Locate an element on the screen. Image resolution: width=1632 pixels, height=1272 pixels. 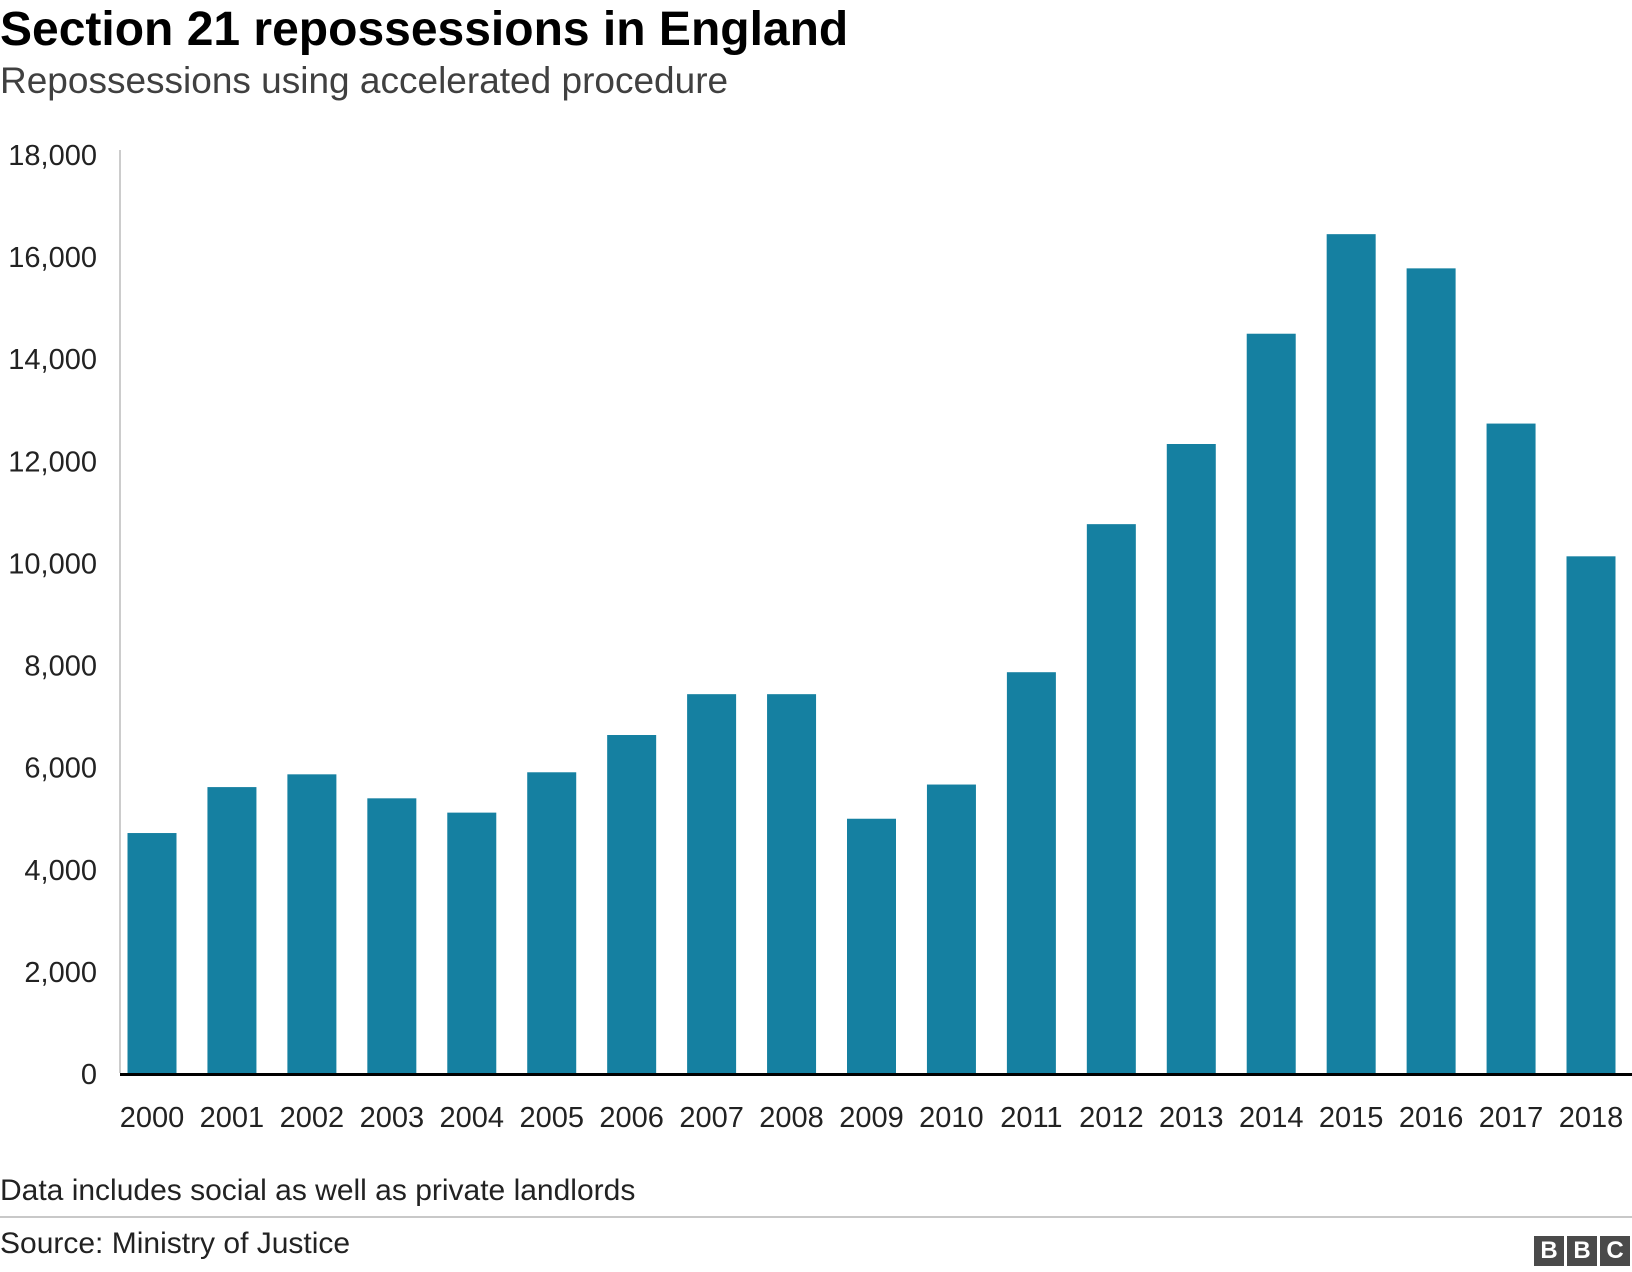
y-tick-label: 8,000 is located at coordinates (60, 667).